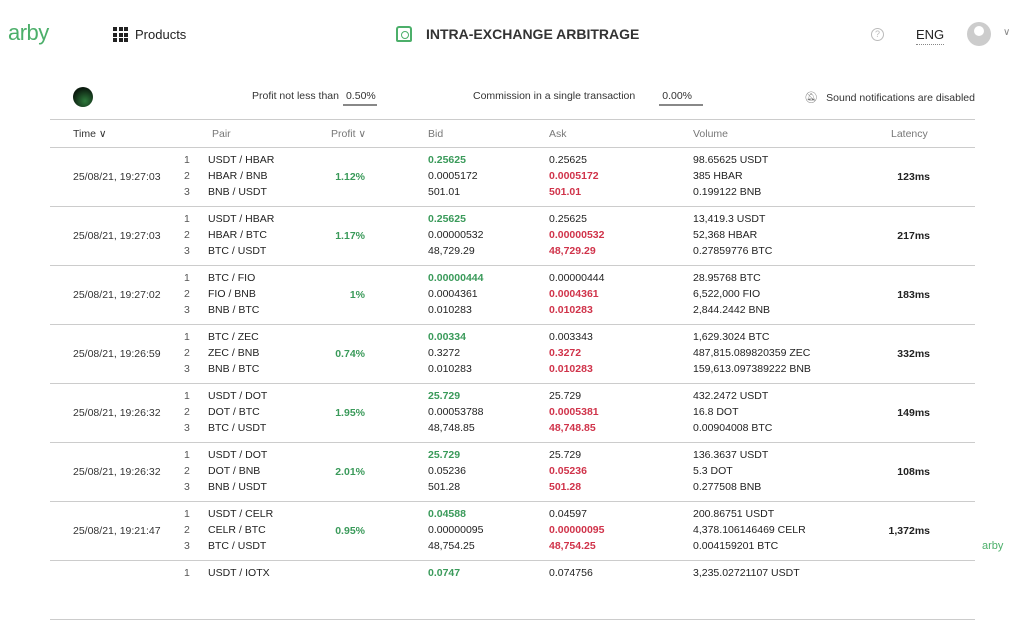  Describe the element at coordinates (456, 278) in the screenshot. I see `leg-bid: 0.00000444` at that location.